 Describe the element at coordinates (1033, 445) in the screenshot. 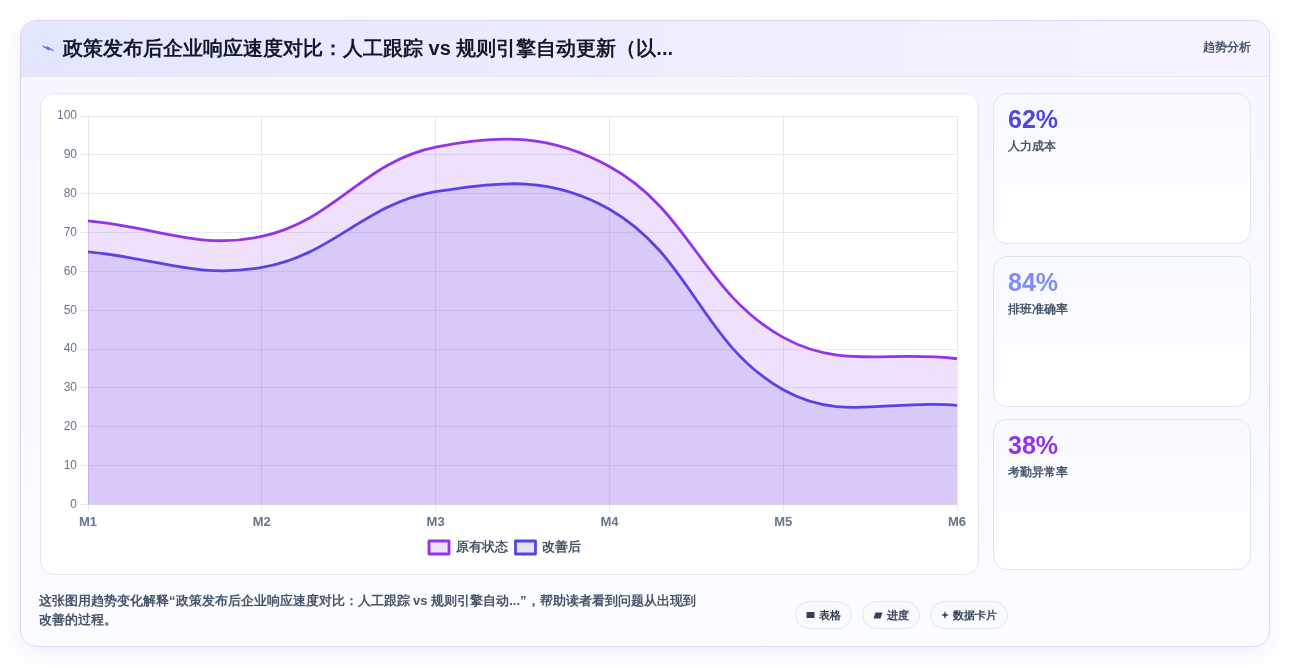

I see `text: 38%` at that location.